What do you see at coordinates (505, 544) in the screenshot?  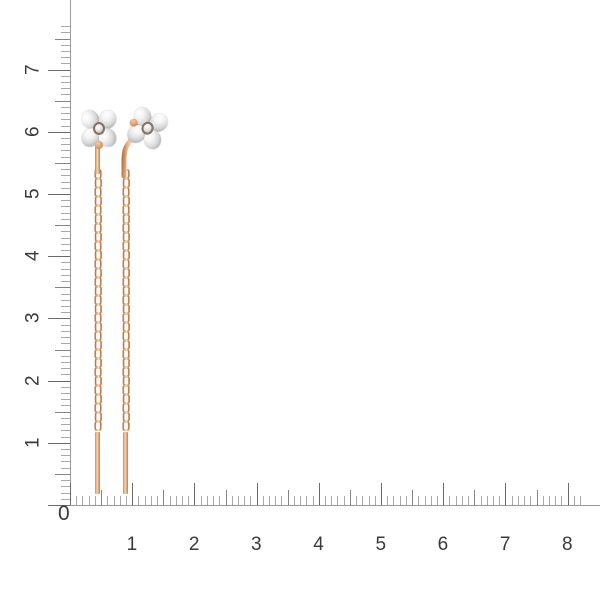 I see `horizontal-ruler-label: 7` at bounding box center [505, 544].